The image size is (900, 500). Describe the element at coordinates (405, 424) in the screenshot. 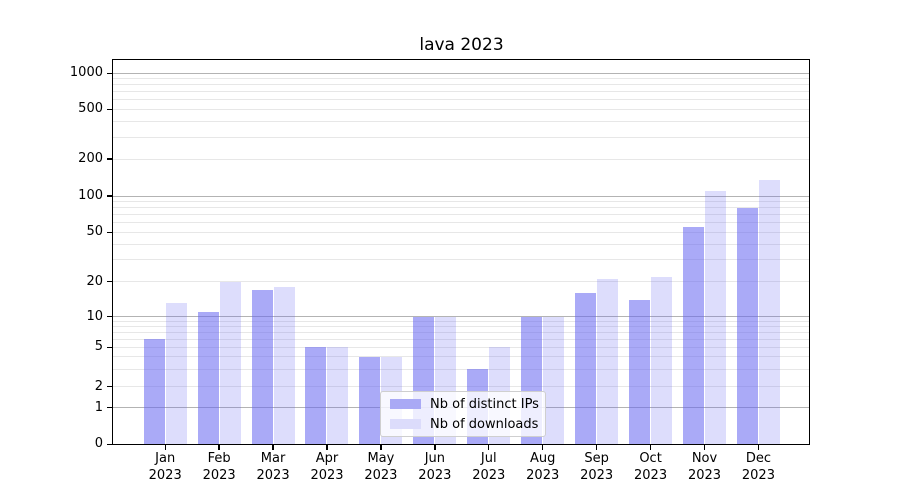

I see `legend-swatch-downloads` at that location.